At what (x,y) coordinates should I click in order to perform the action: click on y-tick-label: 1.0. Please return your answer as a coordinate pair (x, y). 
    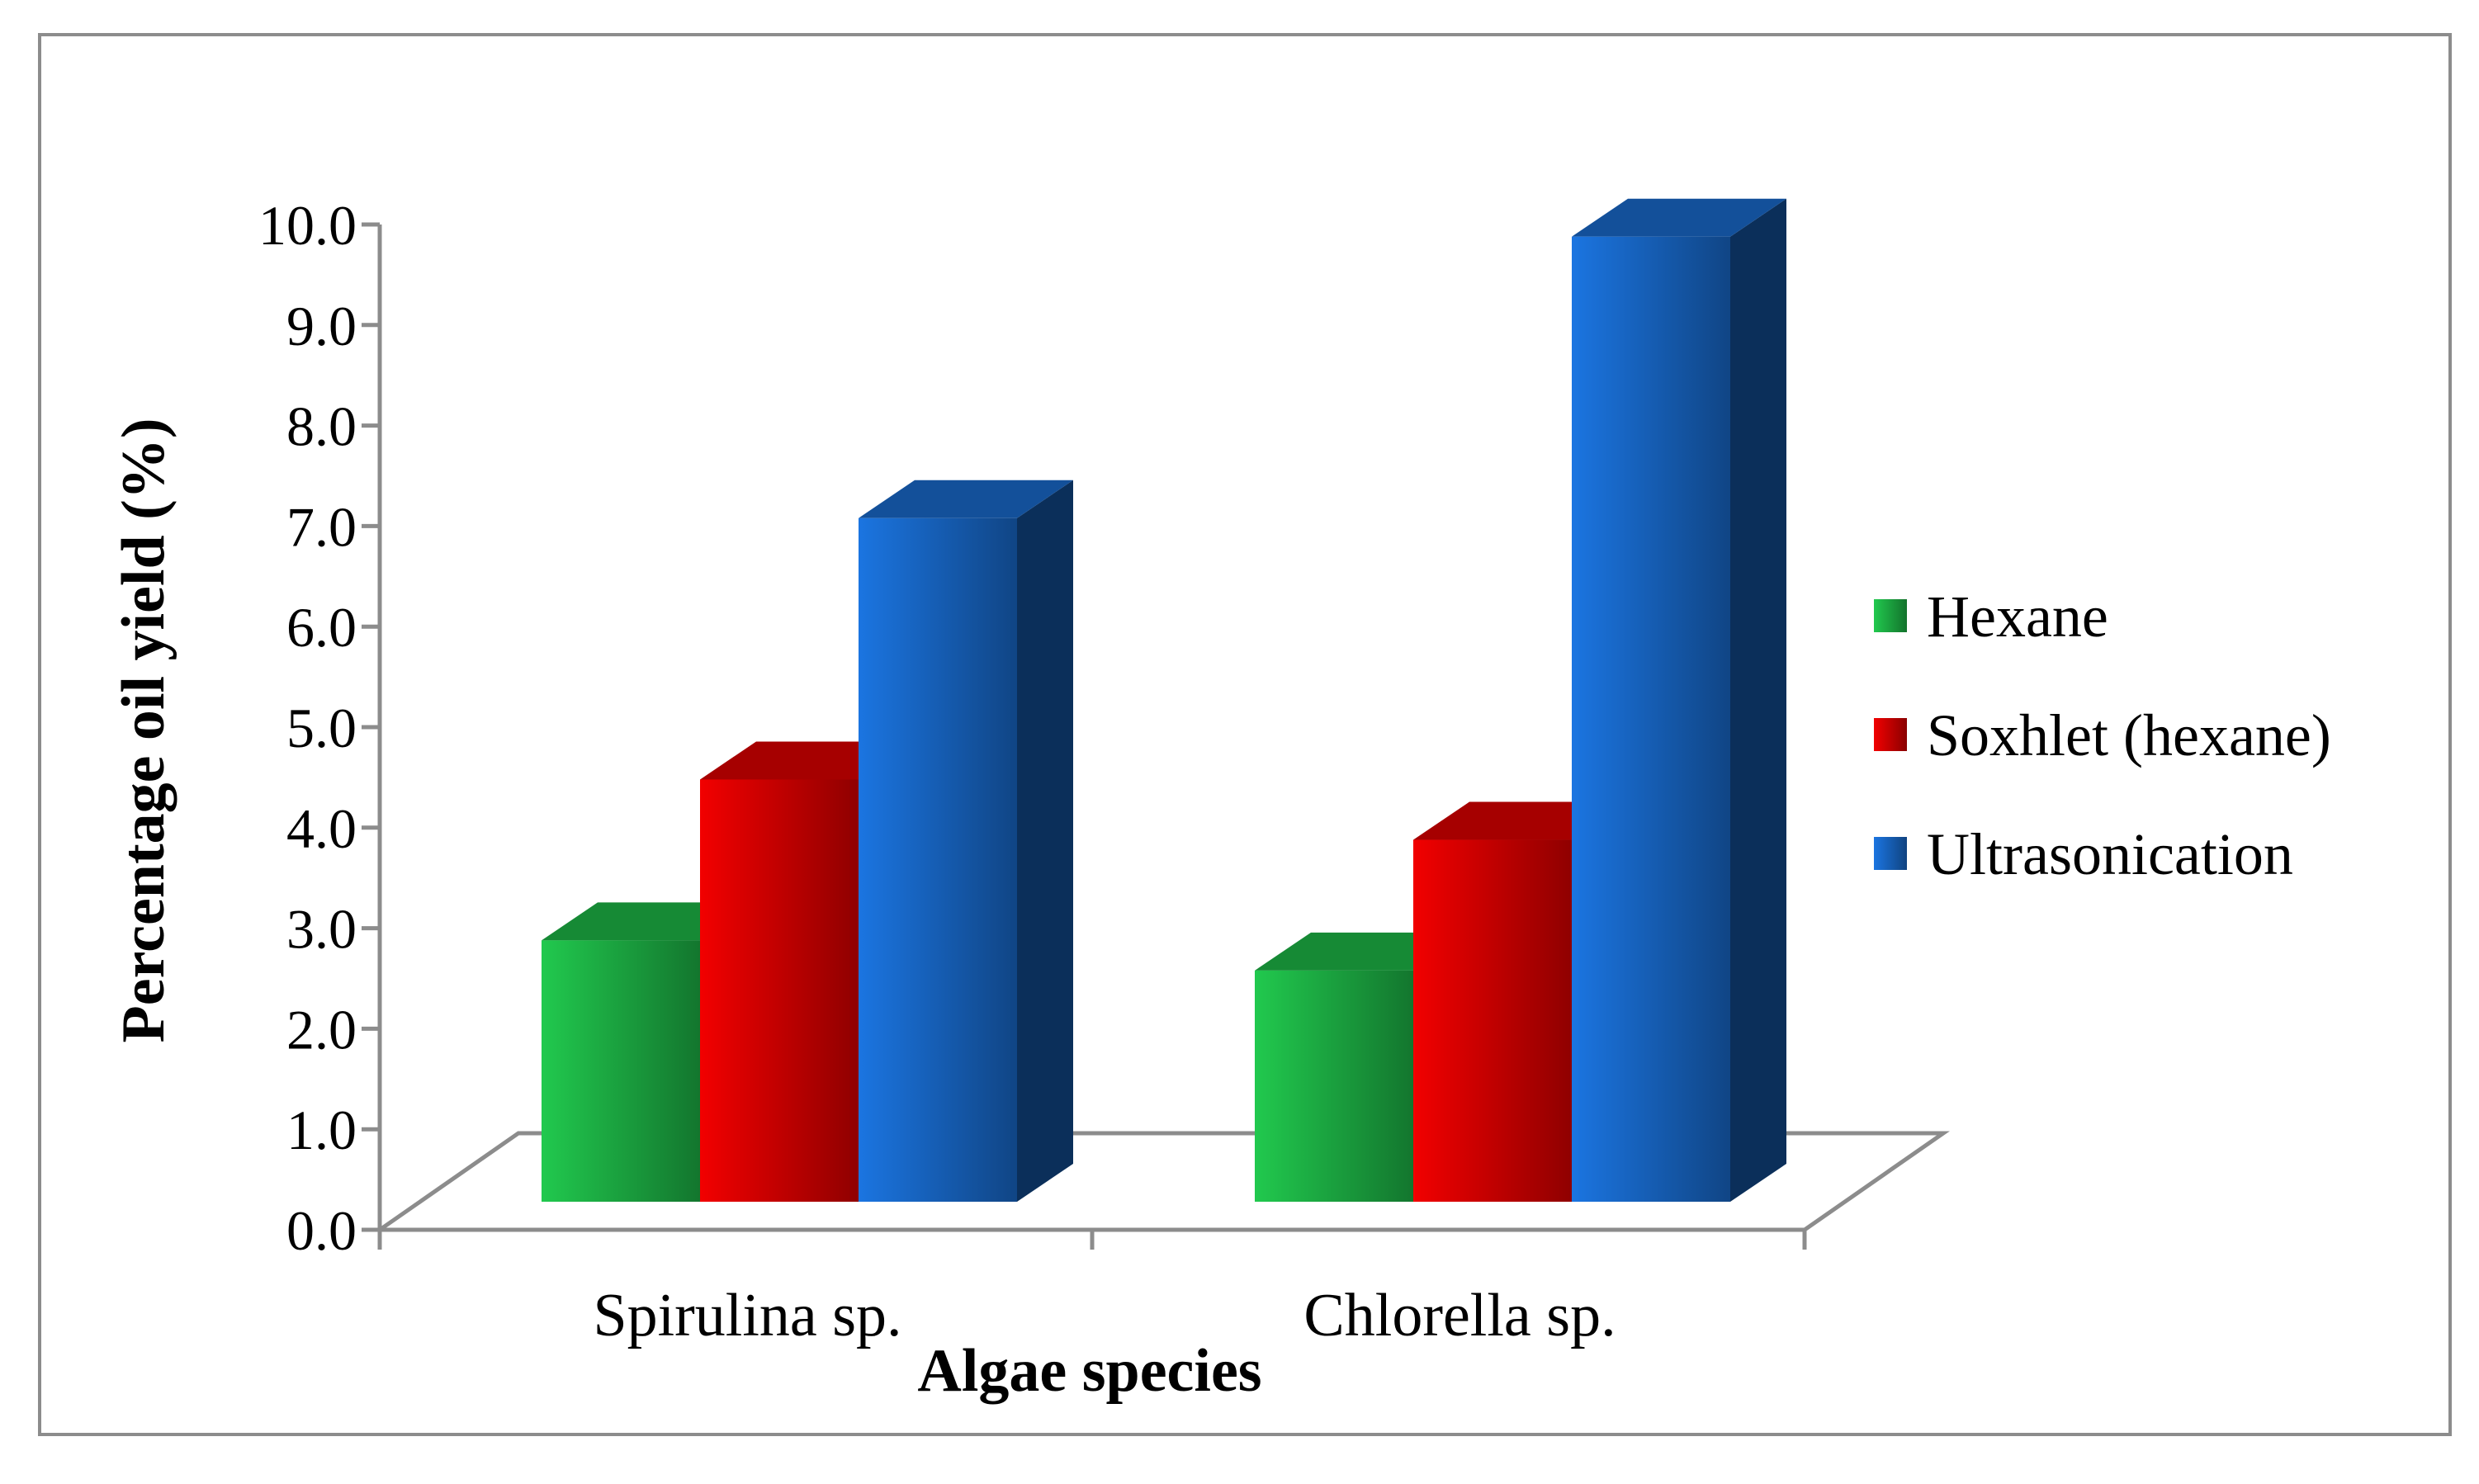
    Looking at the image, I should click on (321, 1130).